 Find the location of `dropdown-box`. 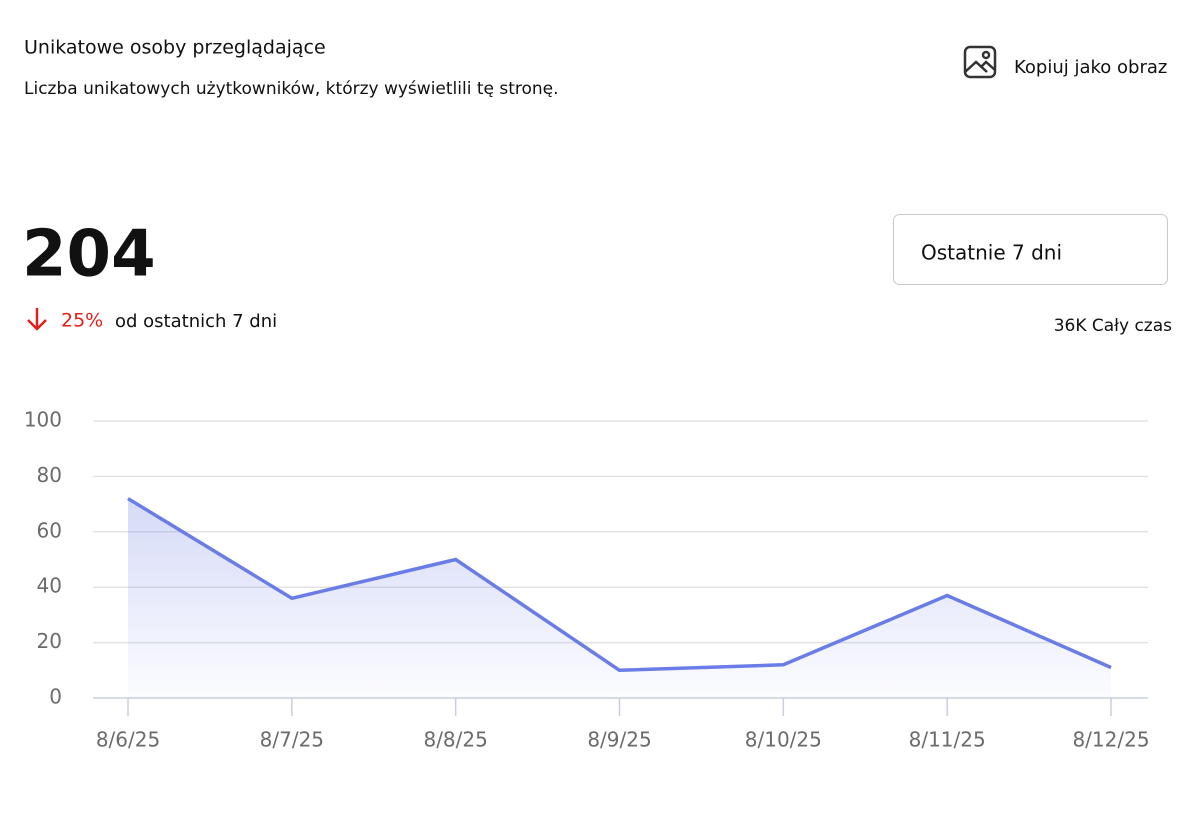

dropdown-box is located at coordinates (1030, 249).